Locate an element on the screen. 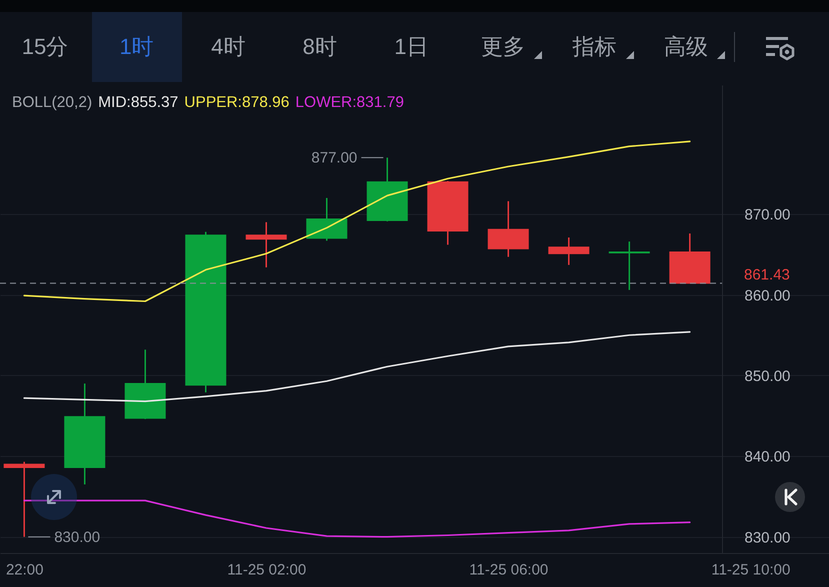 The image size is (829, 587). x-tick-label: 11-25 06:00 is located at coordinates (508, 570).